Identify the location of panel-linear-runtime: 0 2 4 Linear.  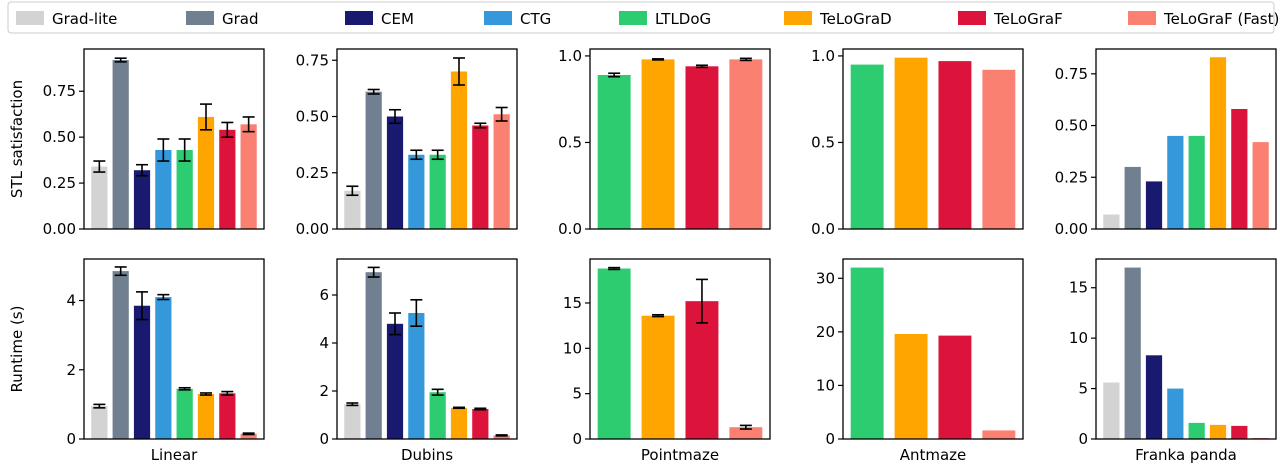
(165, 361).